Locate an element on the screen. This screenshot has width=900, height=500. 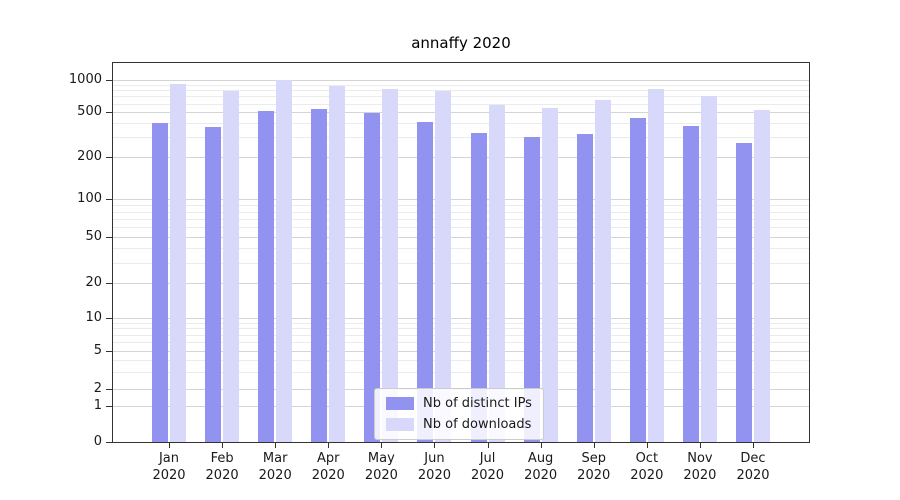
x-tick-label: Feb 2020 is located at coordinates (222, 467).